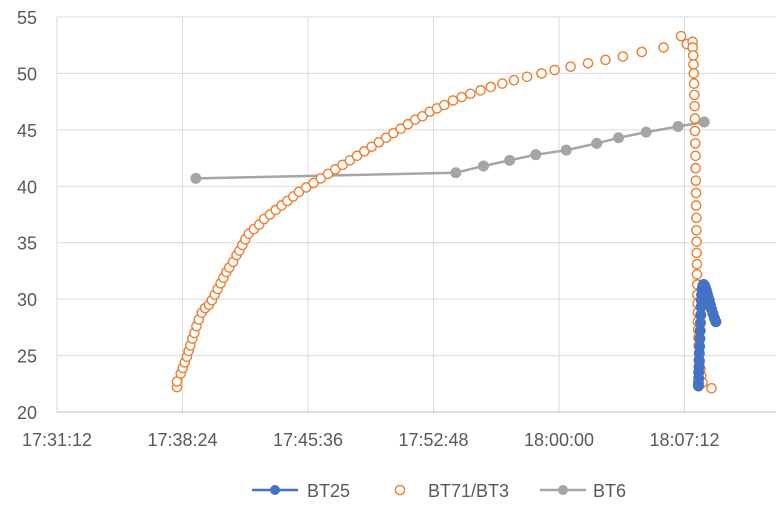 This screenshot has height=527, width=776. What do you see at coordinates (468, 491) in the screenshot?
I see `legend-label: BT71/BT3` at bounding box center [468, 491].